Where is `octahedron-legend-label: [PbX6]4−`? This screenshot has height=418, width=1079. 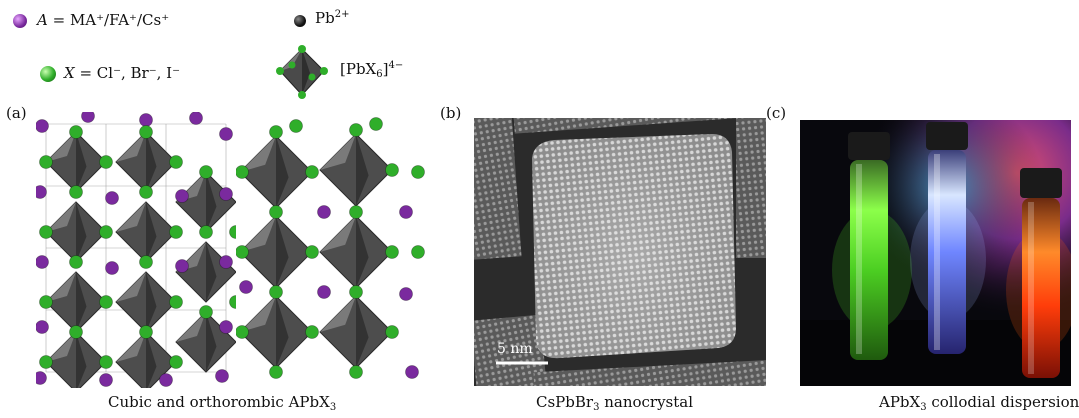
octahedron-legend-label: [PbX6]4− is located at coordinates (372, 70).